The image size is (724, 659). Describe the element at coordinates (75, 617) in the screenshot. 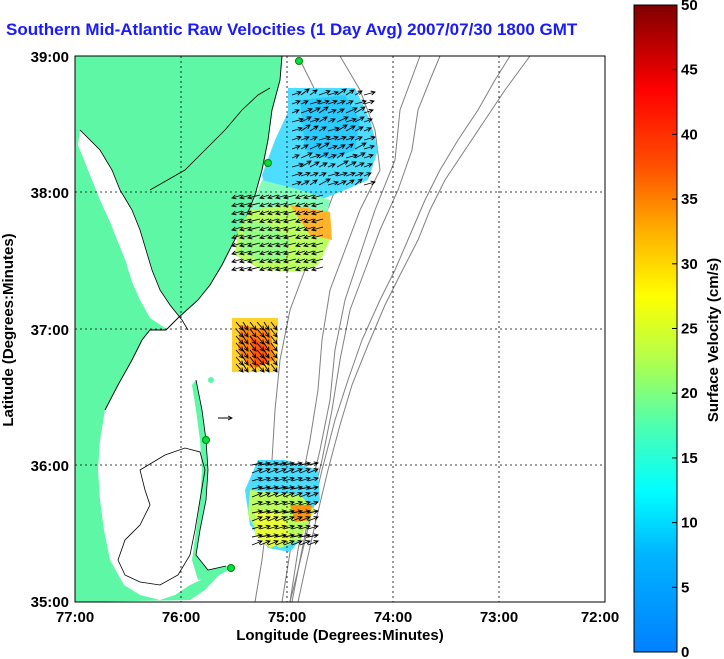

I see `x-tick-label: 77:00` at that location.